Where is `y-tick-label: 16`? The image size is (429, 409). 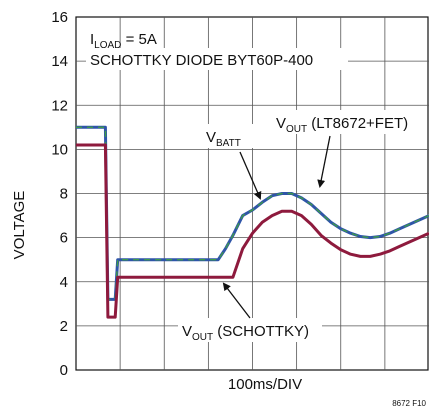
y-tick-label: 16 is located at coordinates (59, 17).